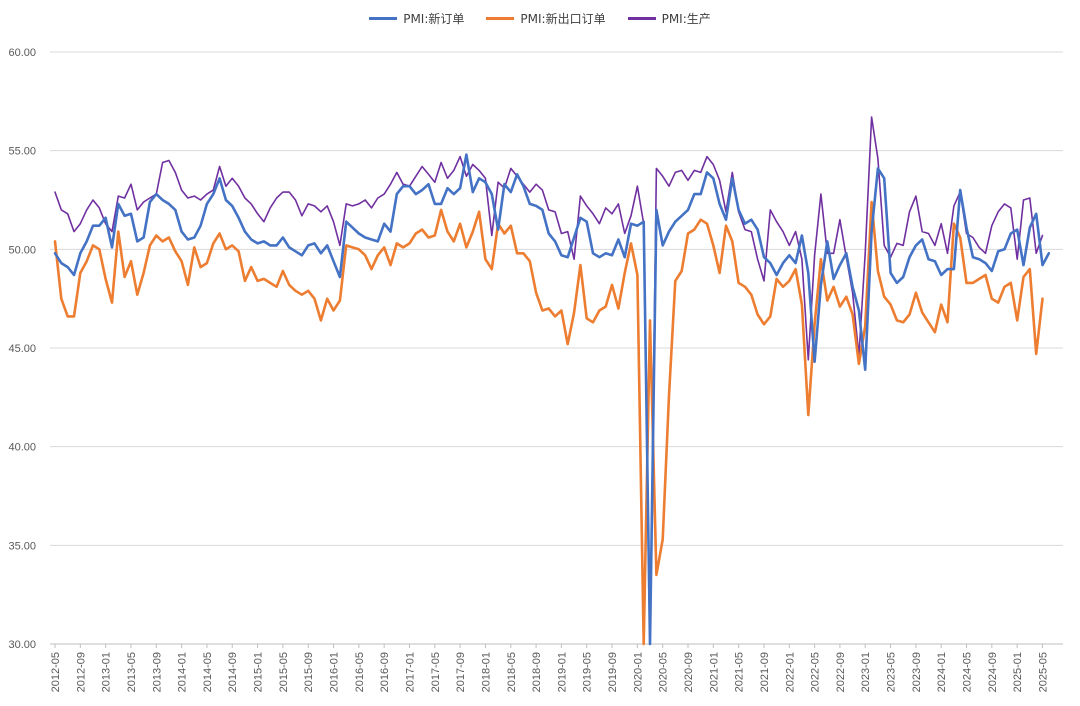  What do you see at coordinates (866, 672) in the screenshot?
I see `x-tick-label: 2023-01` at bounding box center [866, 672].